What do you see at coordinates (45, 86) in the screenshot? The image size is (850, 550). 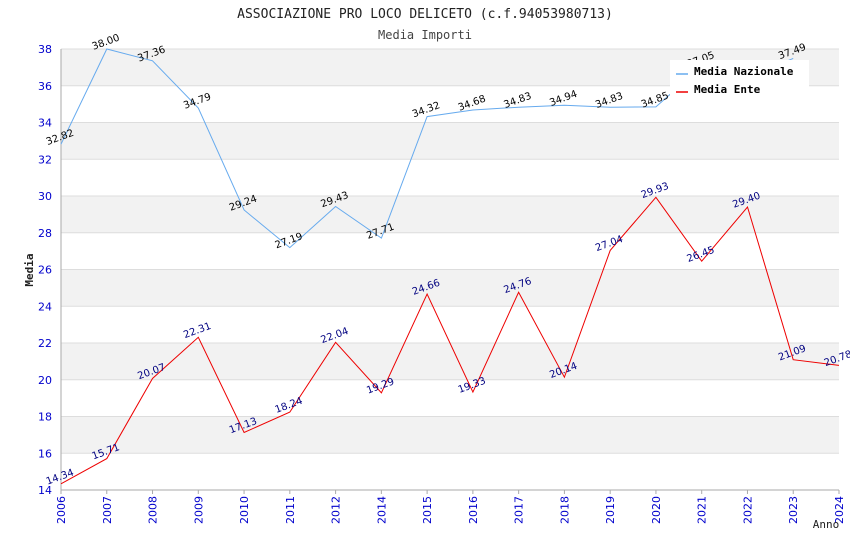 I see `y-tick-label: 36` at bounding box center [45, 86].